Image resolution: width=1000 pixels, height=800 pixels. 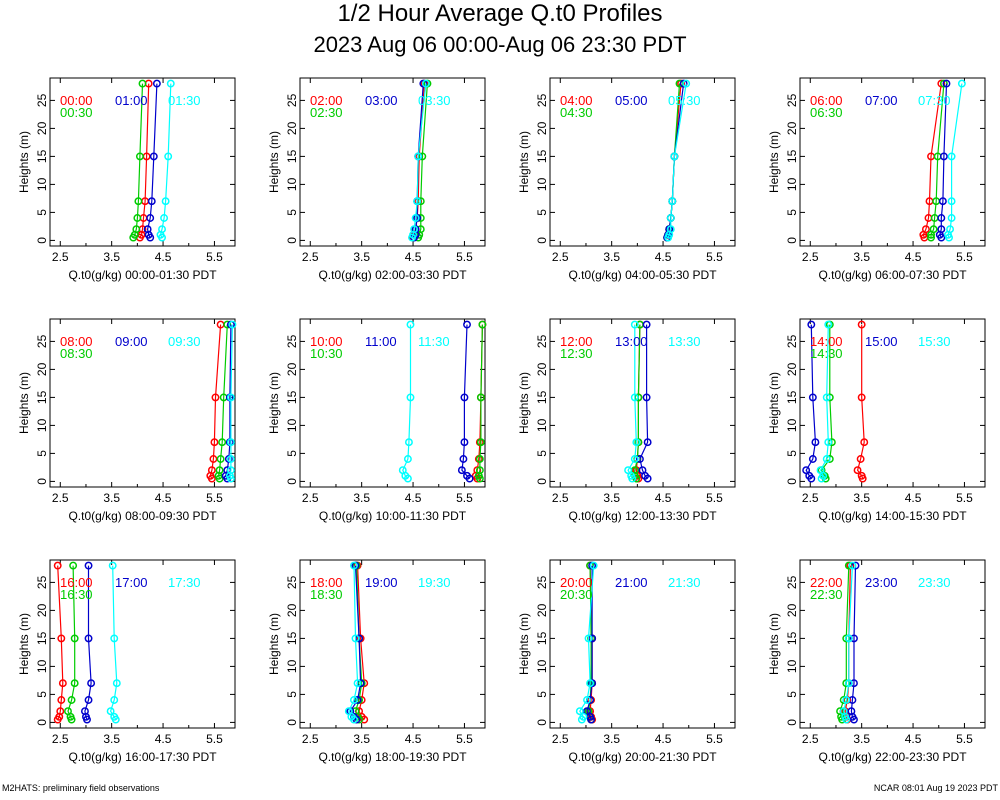 I want to click on x-axis-label: Q.t0(g/kg) 12:00-13:30 PDT, so click(x=642, y=516).